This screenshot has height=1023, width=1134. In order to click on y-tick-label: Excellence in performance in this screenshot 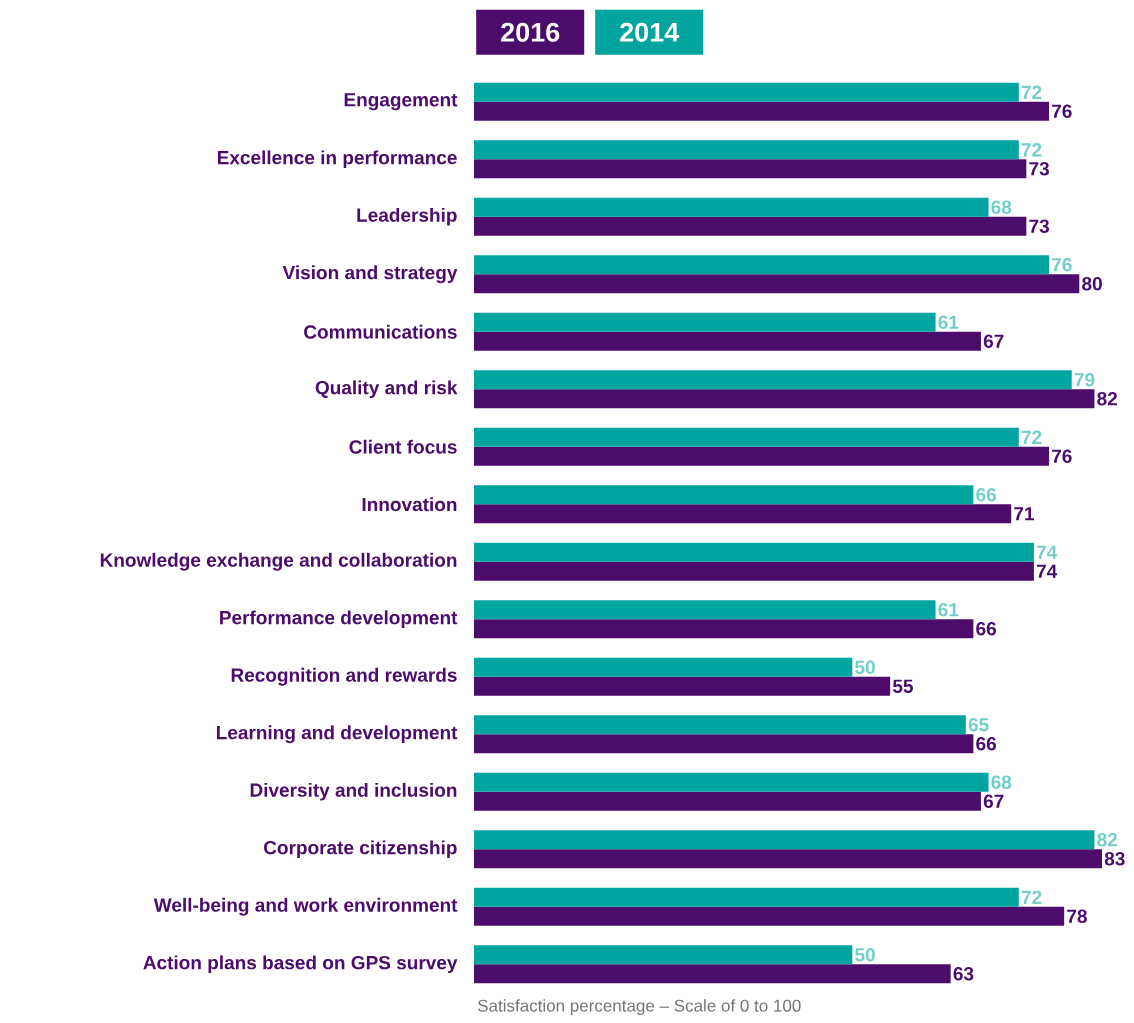, I will do `click(337, 159)`.